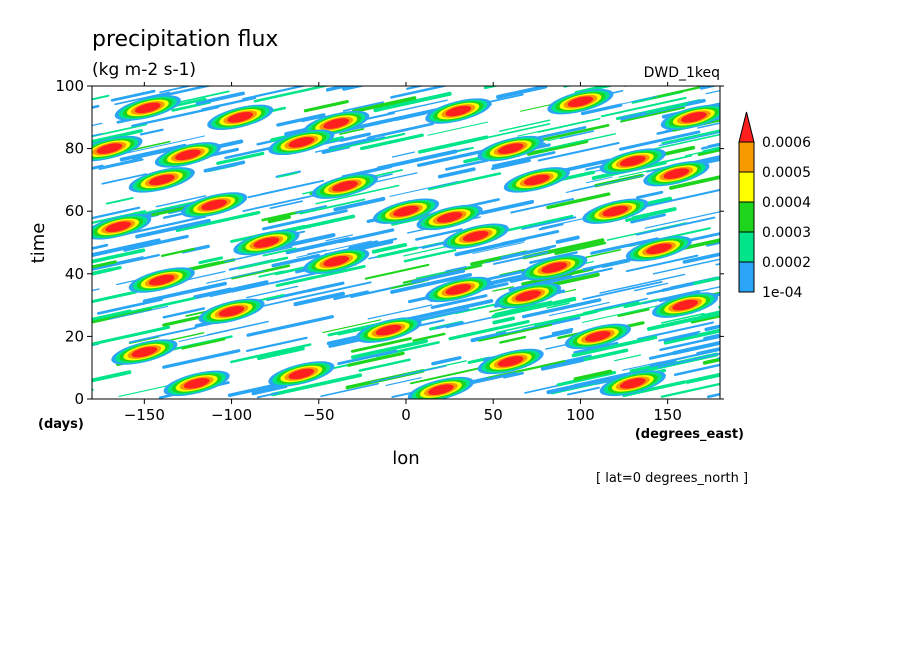 Image resolution: width=904 pixels, height=654 pixels. What do you see at coordinates (672, 478) in the screenshot?
I see `latitude-footnote: [ lat=0 degrees_north ]` at bounding box center [672, 478].